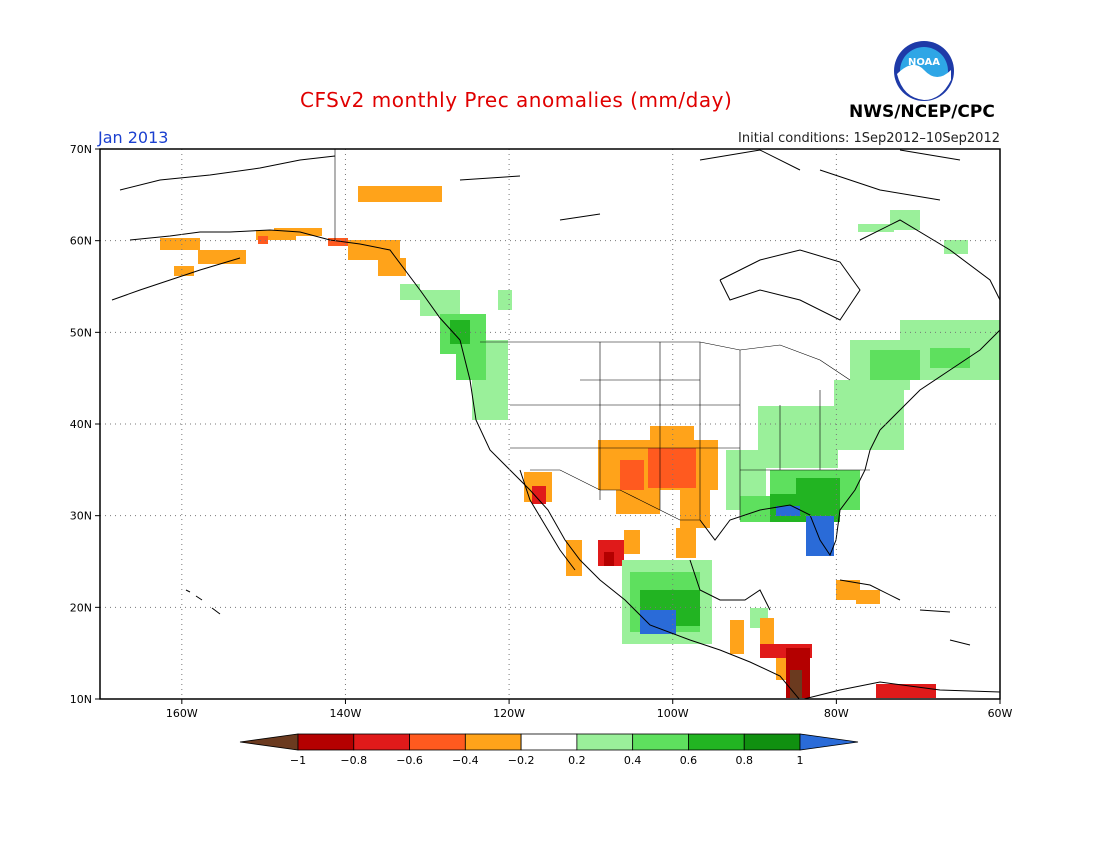 The height and width of the screenshot is (850, 1100). I want to click on alaska-coast, so click(295, 285).